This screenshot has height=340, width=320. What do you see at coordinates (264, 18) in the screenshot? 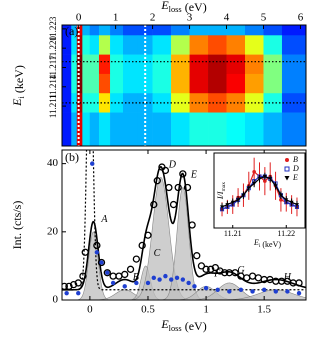
I see `x-tick-label: 5` at bounding box center [264, 18].